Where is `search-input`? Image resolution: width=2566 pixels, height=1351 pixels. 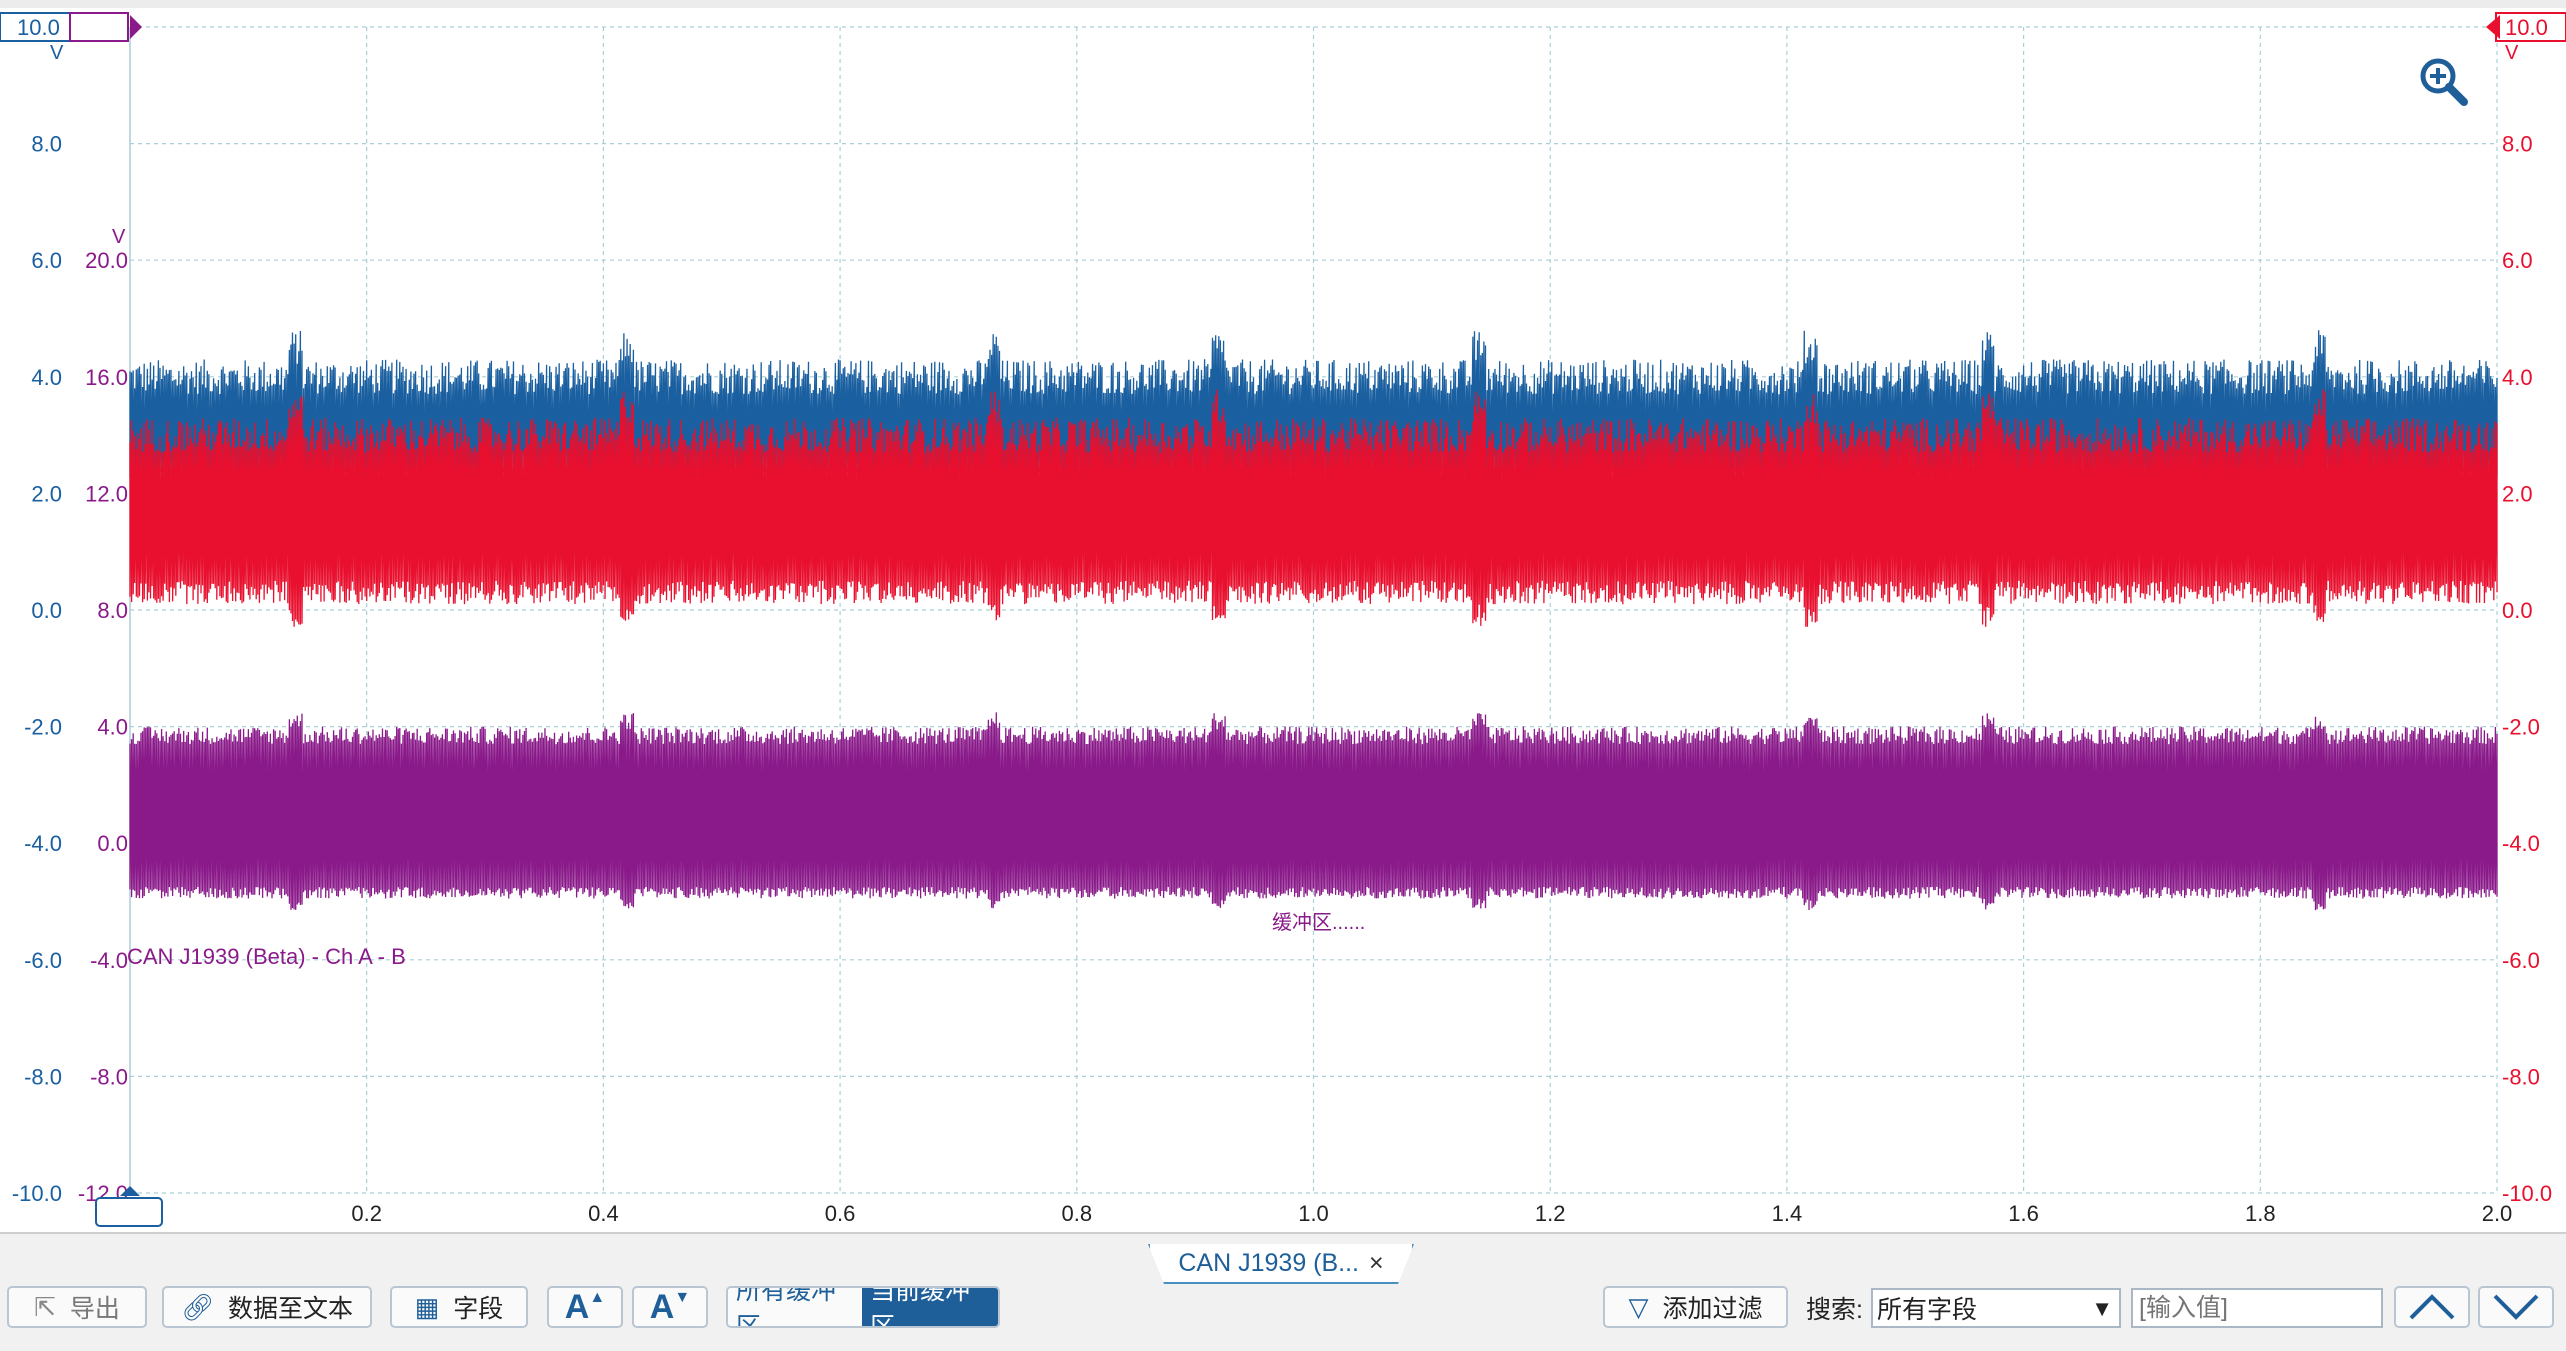
search-input is located at coordinates (2257, 1308).